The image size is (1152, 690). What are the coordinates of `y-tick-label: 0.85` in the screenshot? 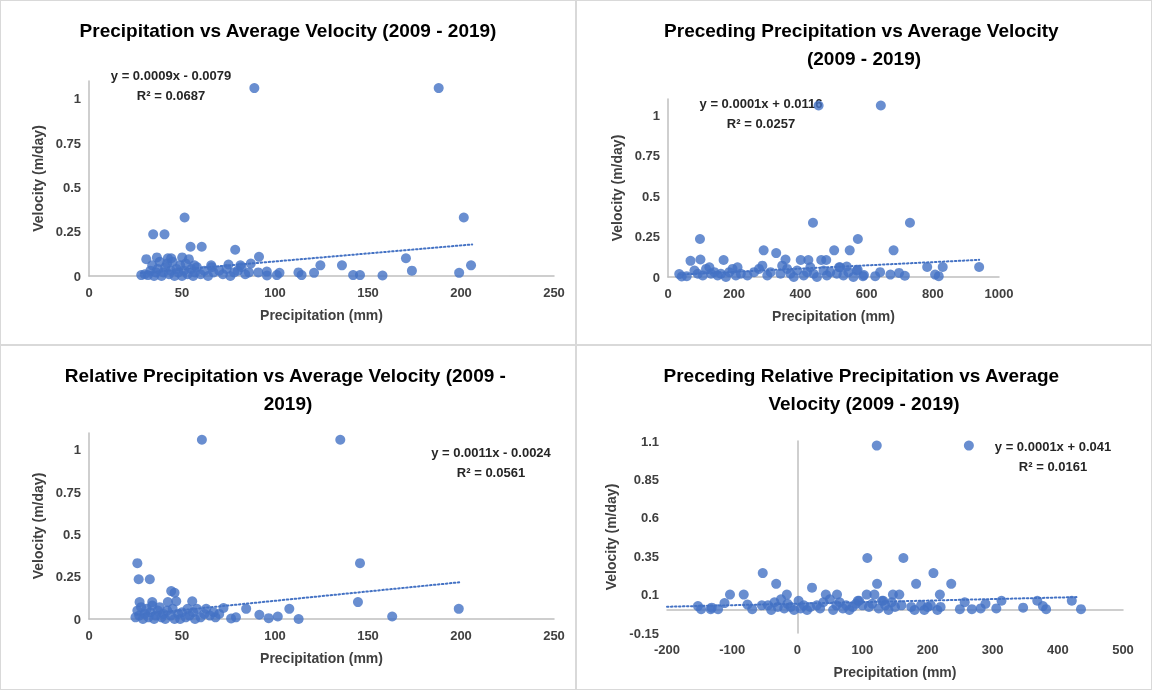 It's located at (646, 479).